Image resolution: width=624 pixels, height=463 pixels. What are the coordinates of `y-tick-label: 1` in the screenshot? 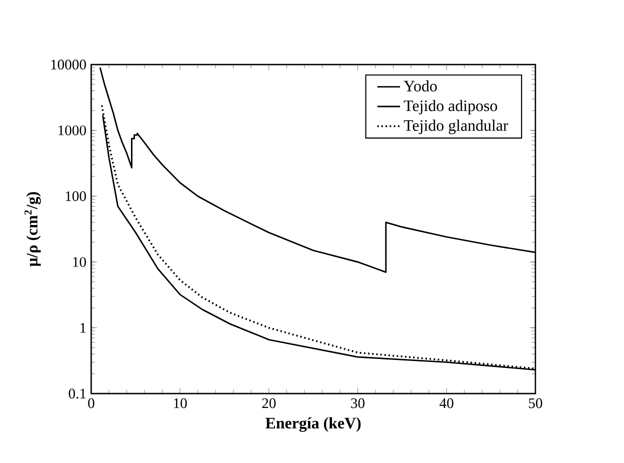 It's located at (83, 328).